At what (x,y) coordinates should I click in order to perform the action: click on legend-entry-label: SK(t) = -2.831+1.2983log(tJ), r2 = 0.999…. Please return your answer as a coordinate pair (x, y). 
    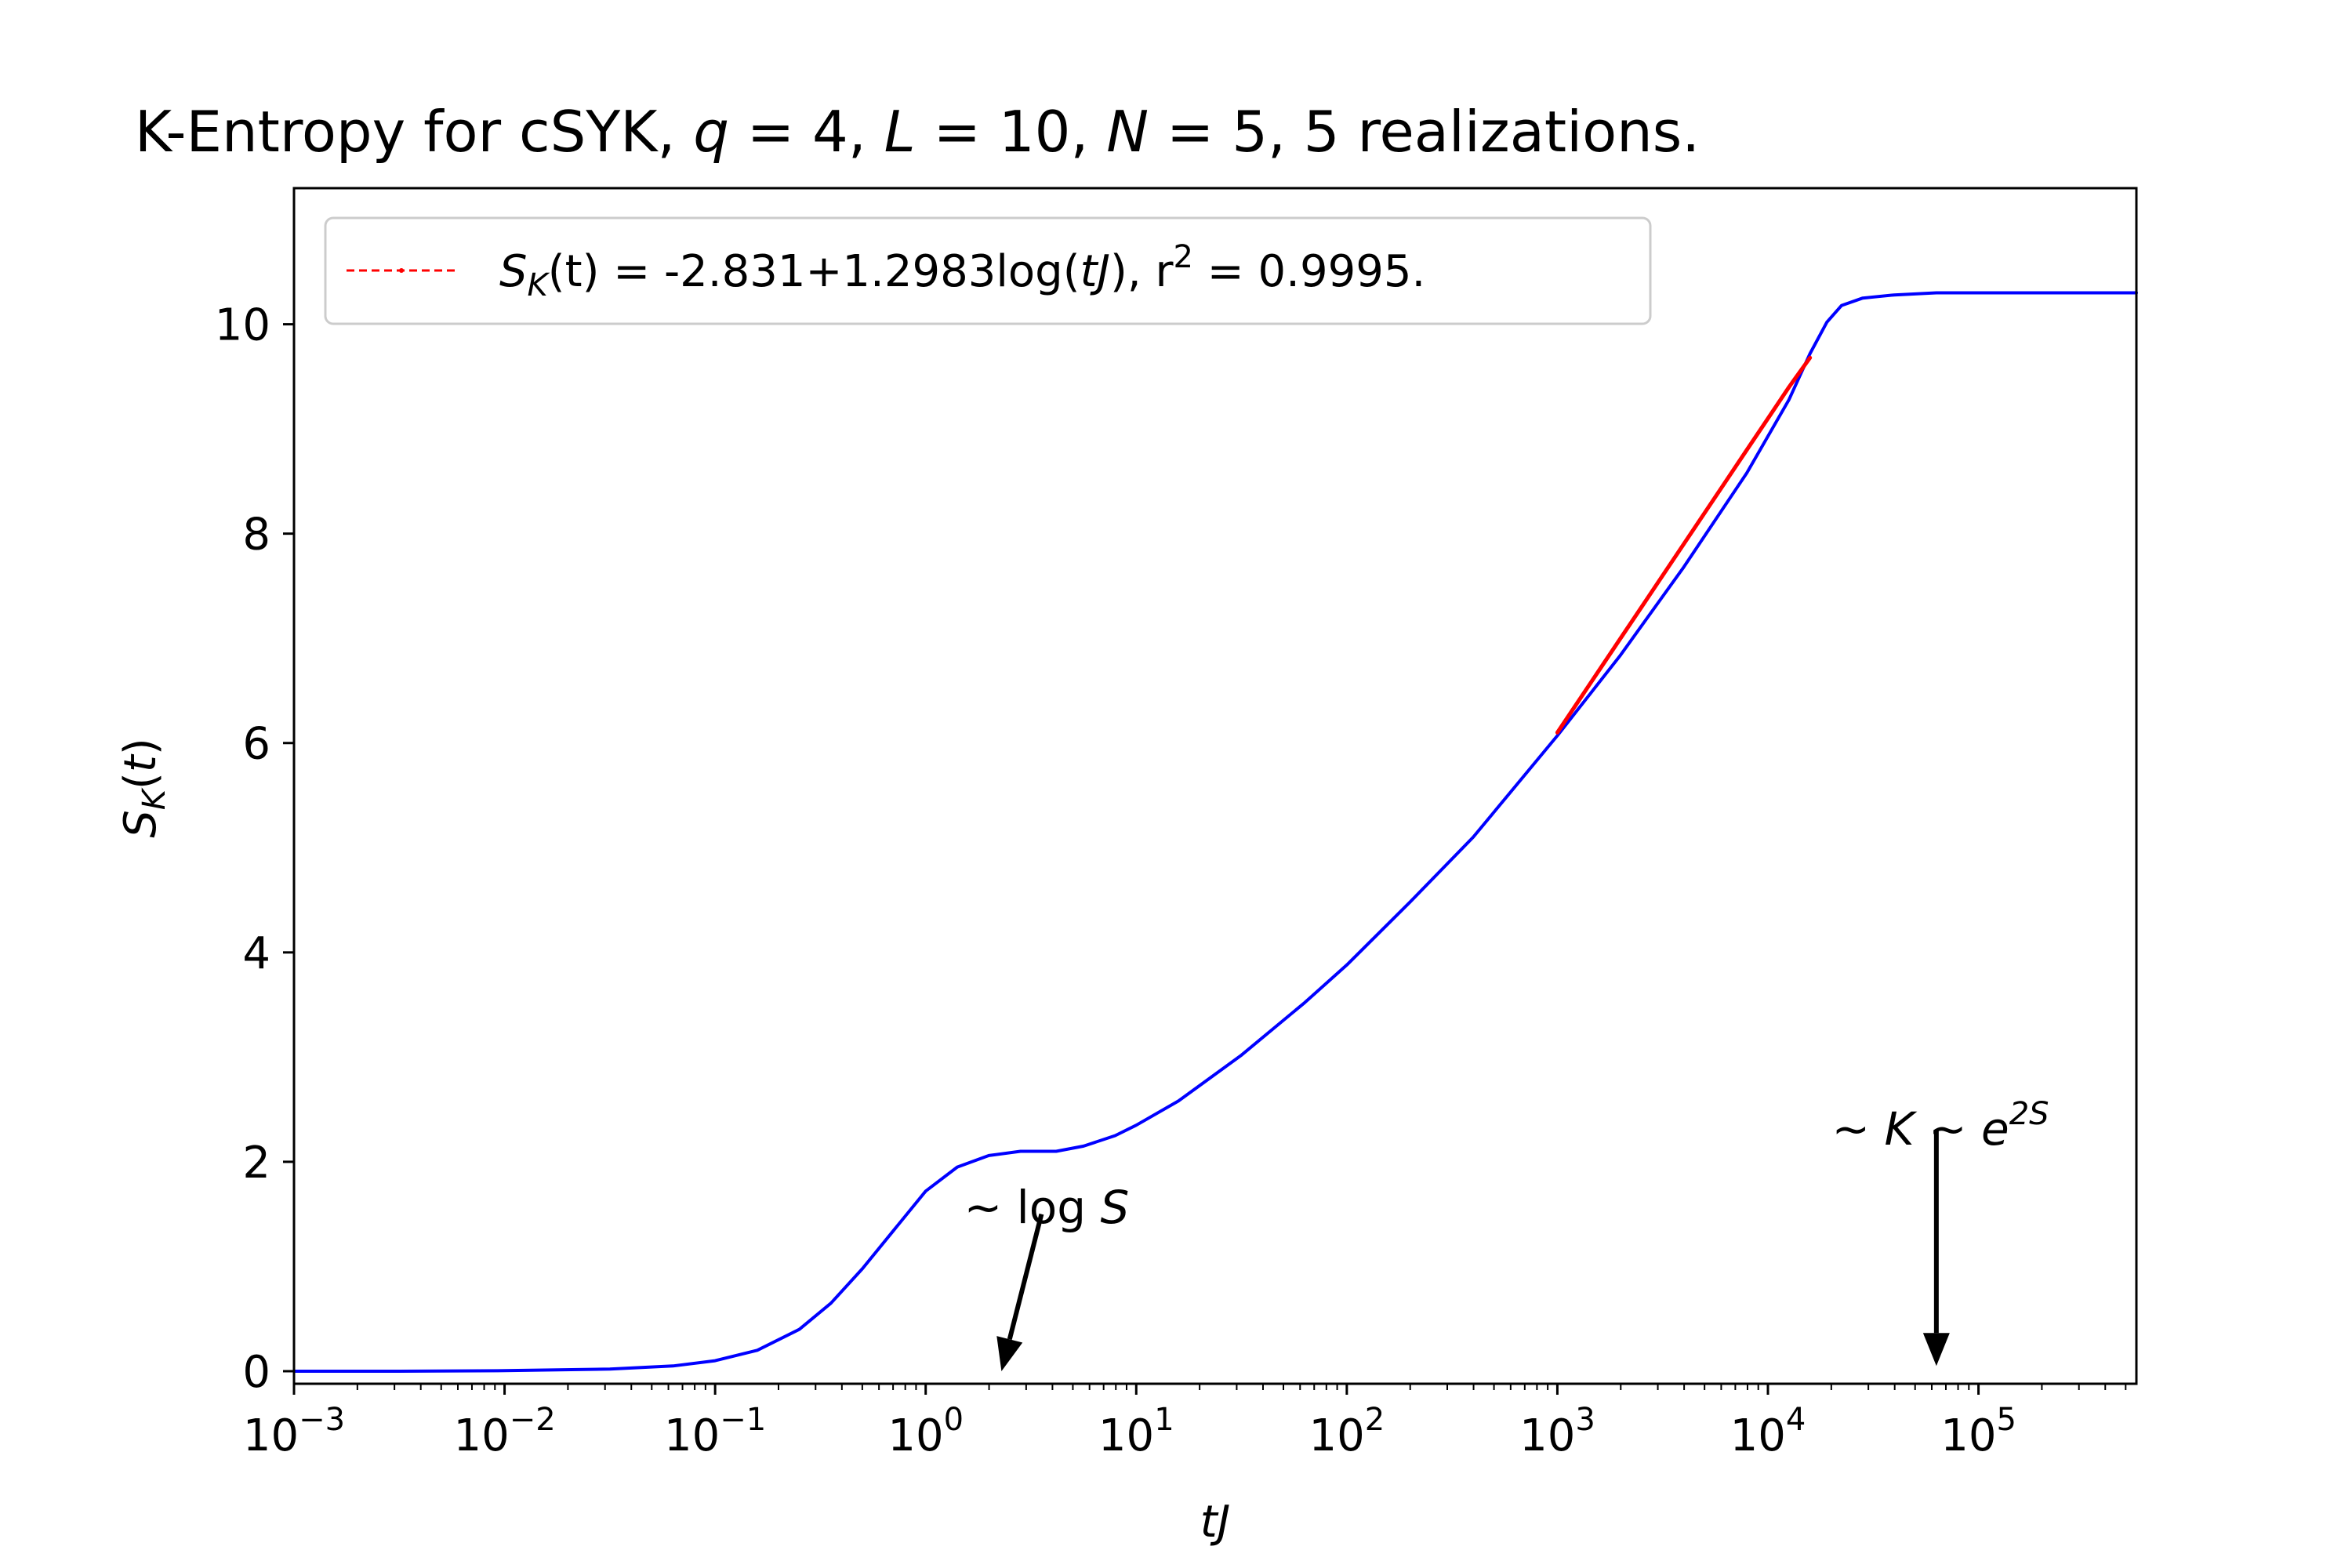
    Looking at the image, I should click on (962, 271).